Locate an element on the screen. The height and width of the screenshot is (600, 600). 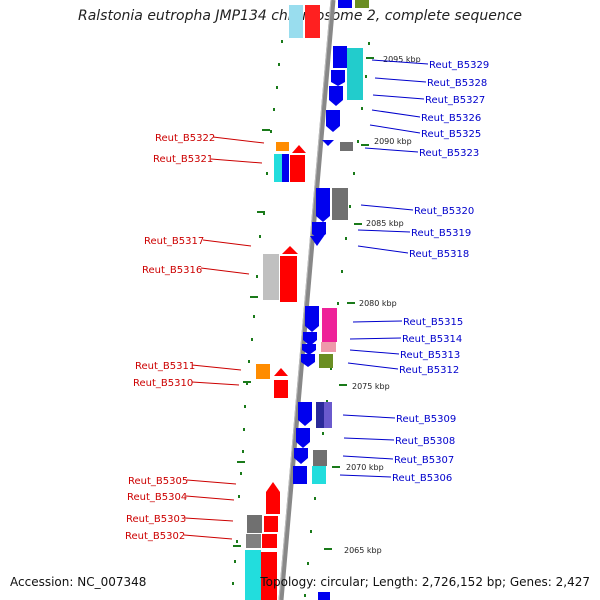
left-leader-lines is located at coordinates (224, 338).